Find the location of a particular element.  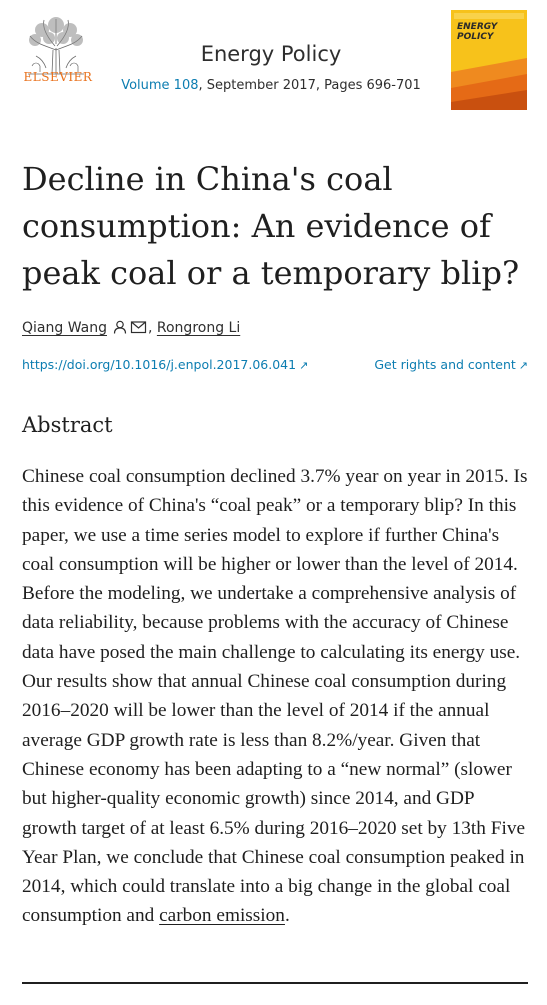

author-list: Qiang Wang , Rongrong Li is located at coordinates (131, 329).